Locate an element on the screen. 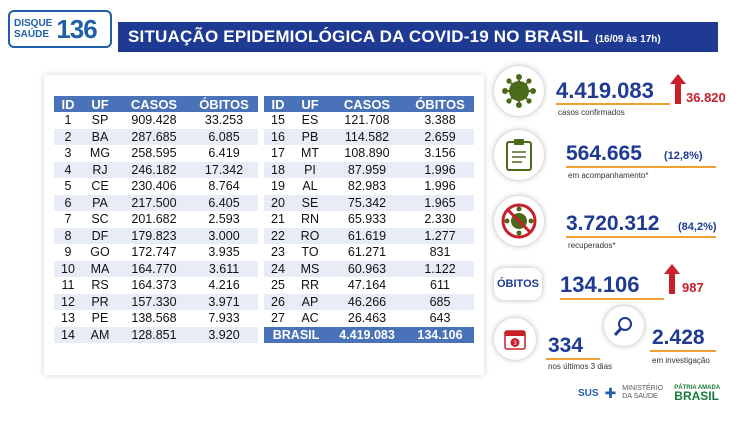  table-cell: 4.216 is located at coordinates (224, 285).